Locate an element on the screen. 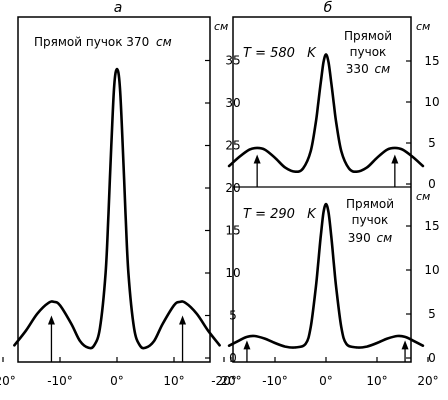 Image resolution: width=448 pixels, height=400 pixels. panel-b-bottom-annotation-3-unit: см is located at coordinates (385, 238).